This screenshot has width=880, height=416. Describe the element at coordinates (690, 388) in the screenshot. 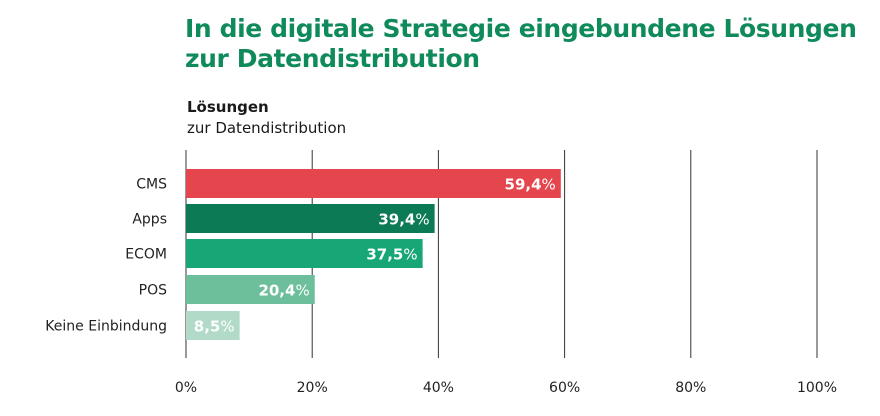

I see `x-tick-label-80: 80%` at that location.